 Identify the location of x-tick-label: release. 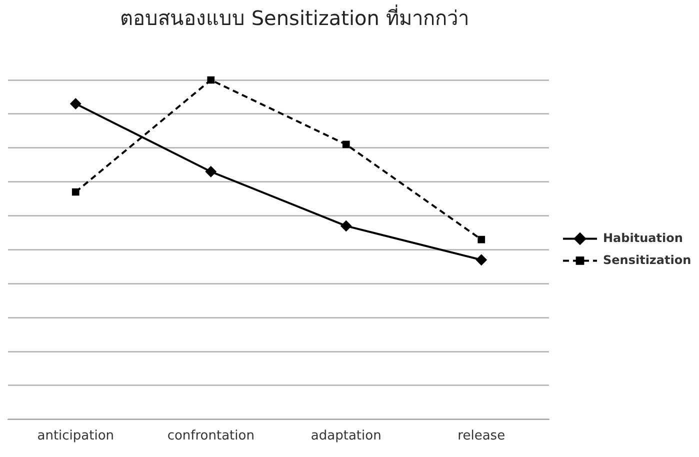
(482, 436).